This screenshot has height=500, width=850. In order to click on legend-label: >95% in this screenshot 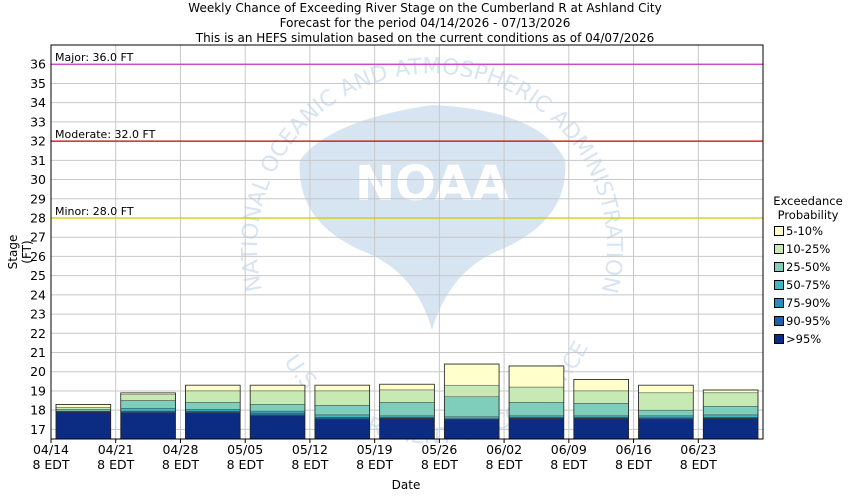, I will do `click(804, 339)`.